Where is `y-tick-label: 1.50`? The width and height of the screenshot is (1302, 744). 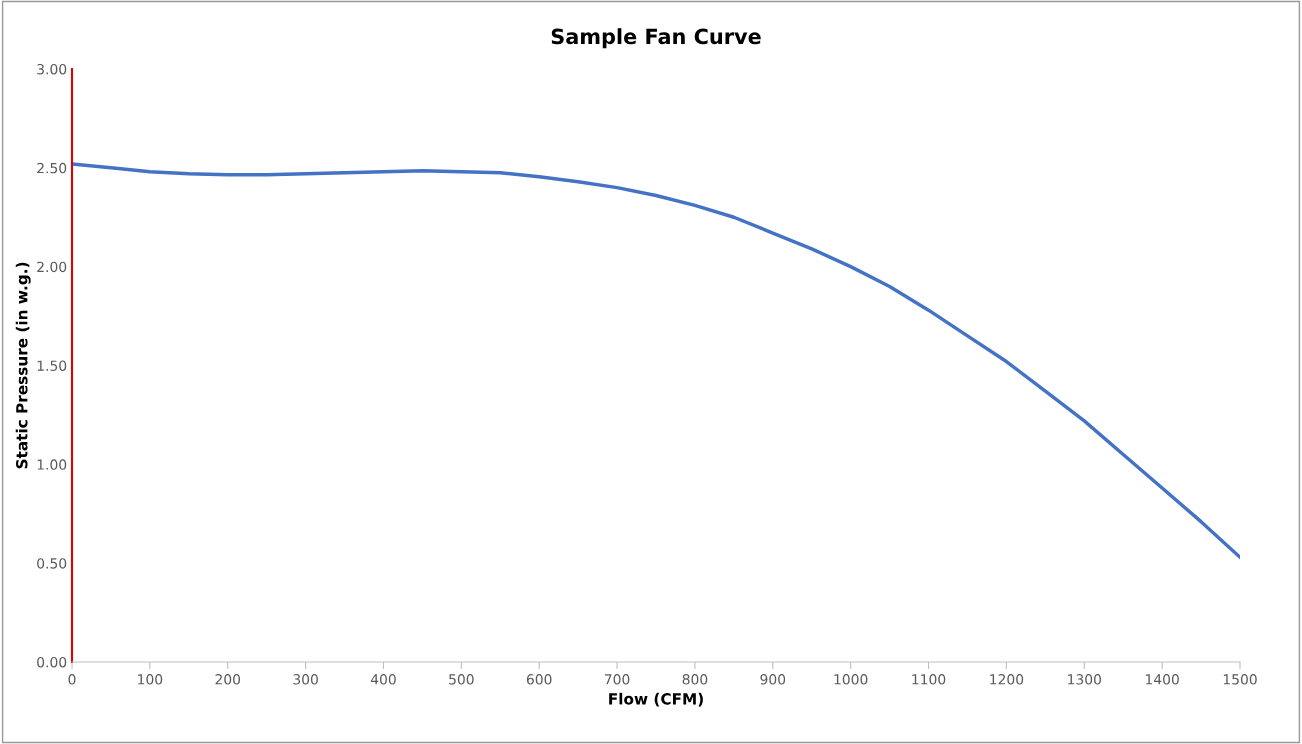 y-tick-label: 1.50 is located at coordinates (52, 365).